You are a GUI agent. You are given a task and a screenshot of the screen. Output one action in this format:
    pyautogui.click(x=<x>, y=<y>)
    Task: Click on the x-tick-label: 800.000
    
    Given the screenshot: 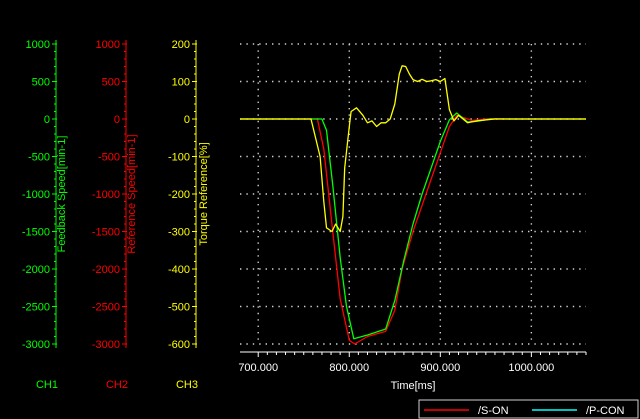 What is the action you would take?
    pyautogui.click(x=349, y=368)
    